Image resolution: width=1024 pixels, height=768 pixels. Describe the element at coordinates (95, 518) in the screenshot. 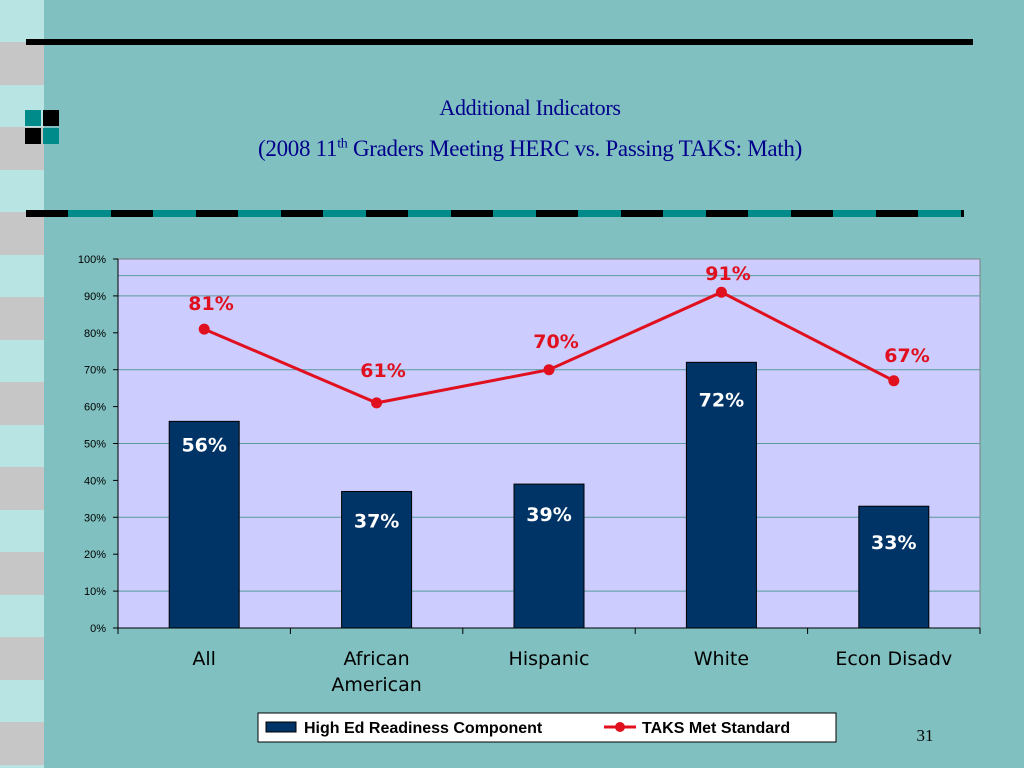

I see `y-tick-label: 30%` at that location.